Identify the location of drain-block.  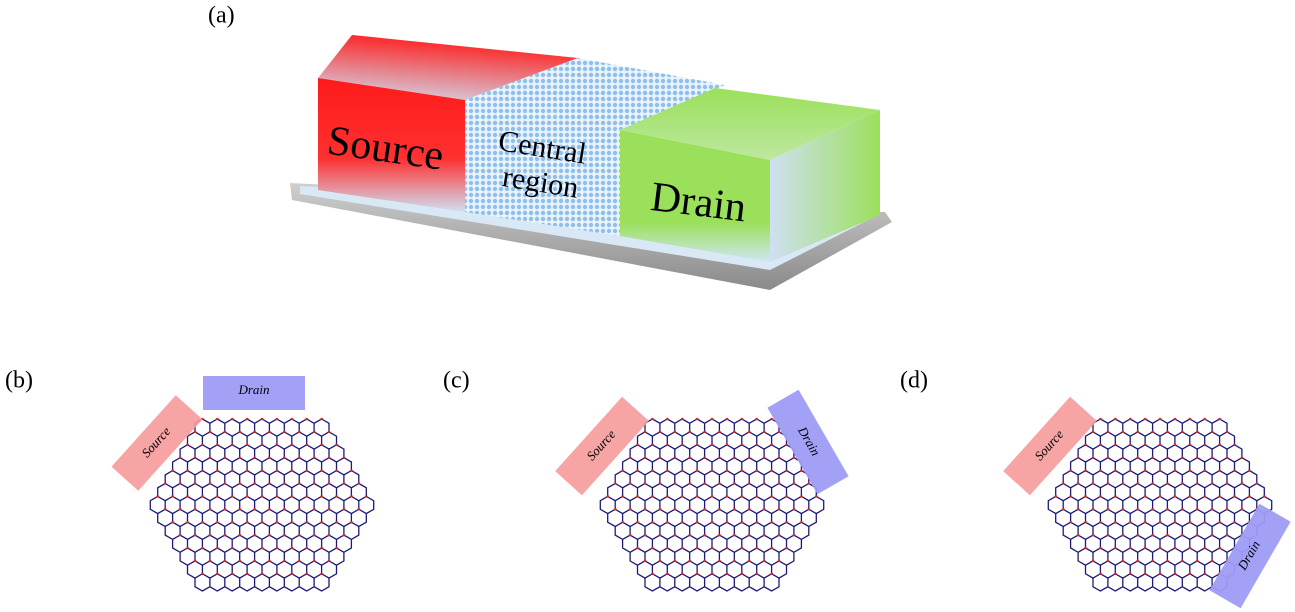
(695, 196).